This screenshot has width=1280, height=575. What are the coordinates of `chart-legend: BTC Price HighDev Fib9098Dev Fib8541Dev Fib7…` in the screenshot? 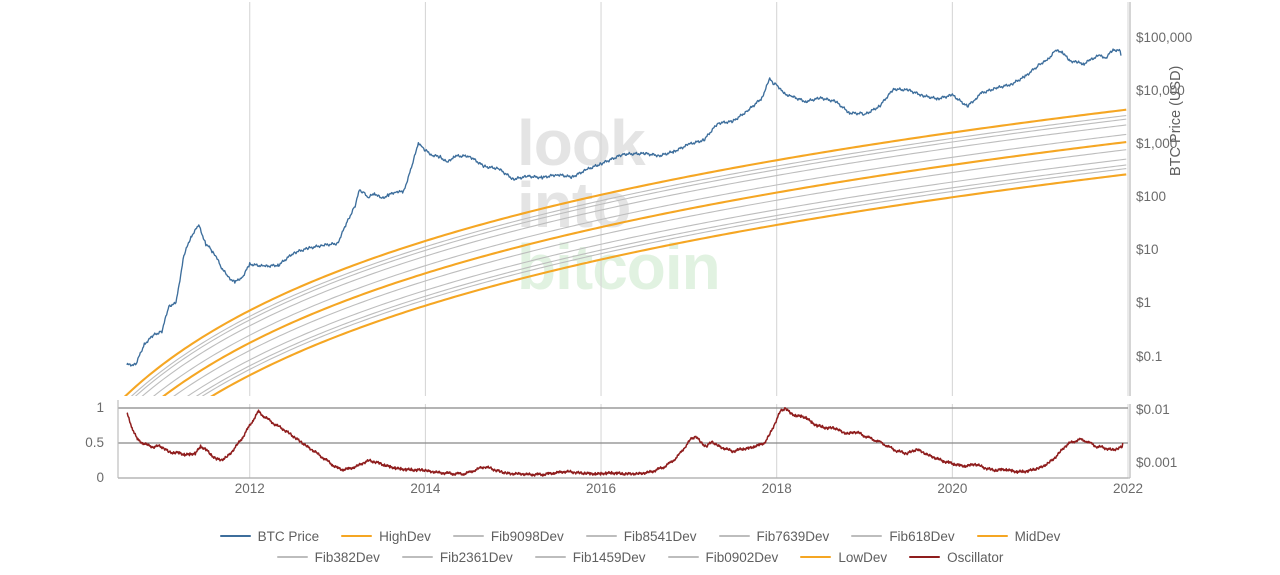 It's located at (640, 546).